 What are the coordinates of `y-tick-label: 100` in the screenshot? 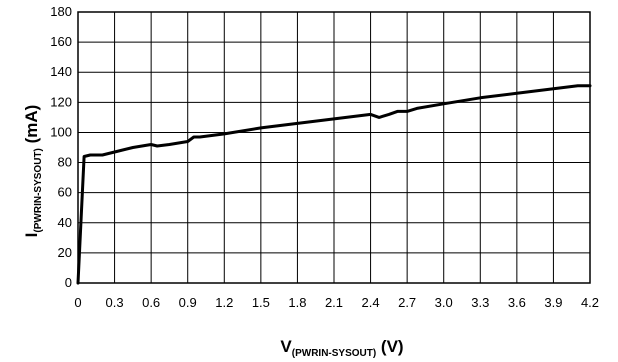 It's located at (61, 131).